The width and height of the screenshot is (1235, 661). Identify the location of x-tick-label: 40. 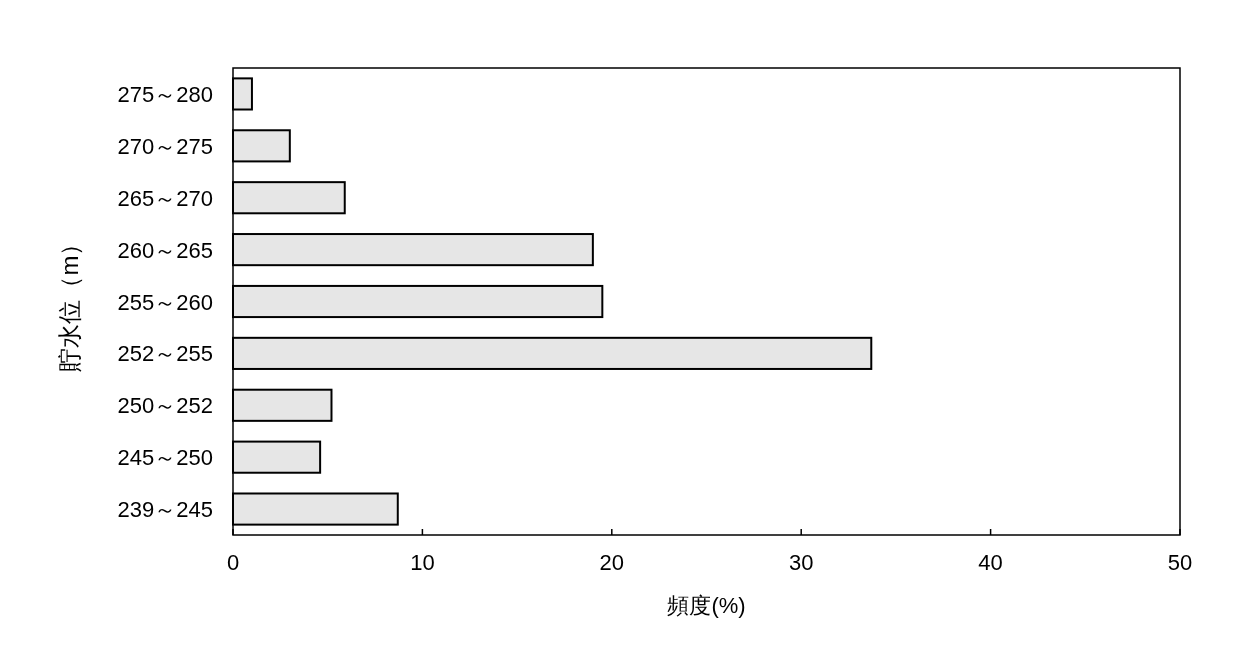
(990, 562).